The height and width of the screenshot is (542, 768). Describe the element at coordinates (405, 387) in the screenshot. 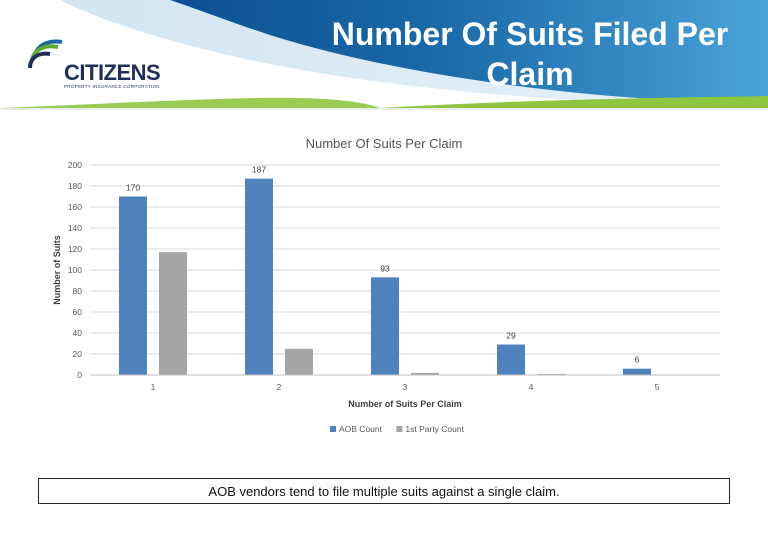

I see `x-tick-label: 3` at that location.